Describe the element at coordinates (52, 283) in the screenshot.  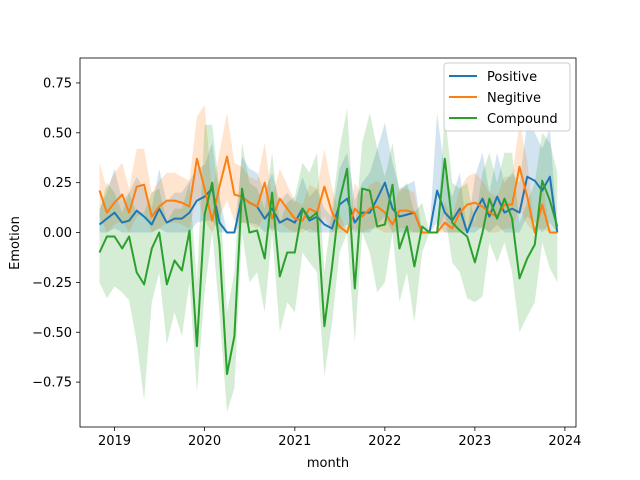
I see `y-tick-label: −0.25` at that location.